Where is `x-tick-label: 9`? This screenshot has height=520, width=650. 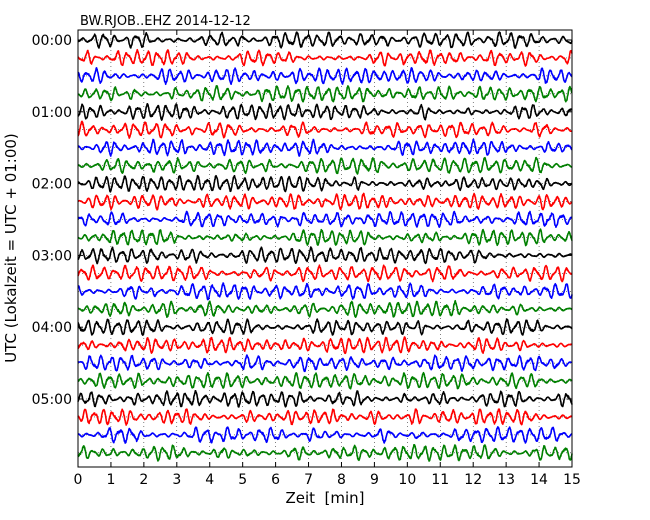
x-tick-label: 9 is located at coordinates (374, 480).